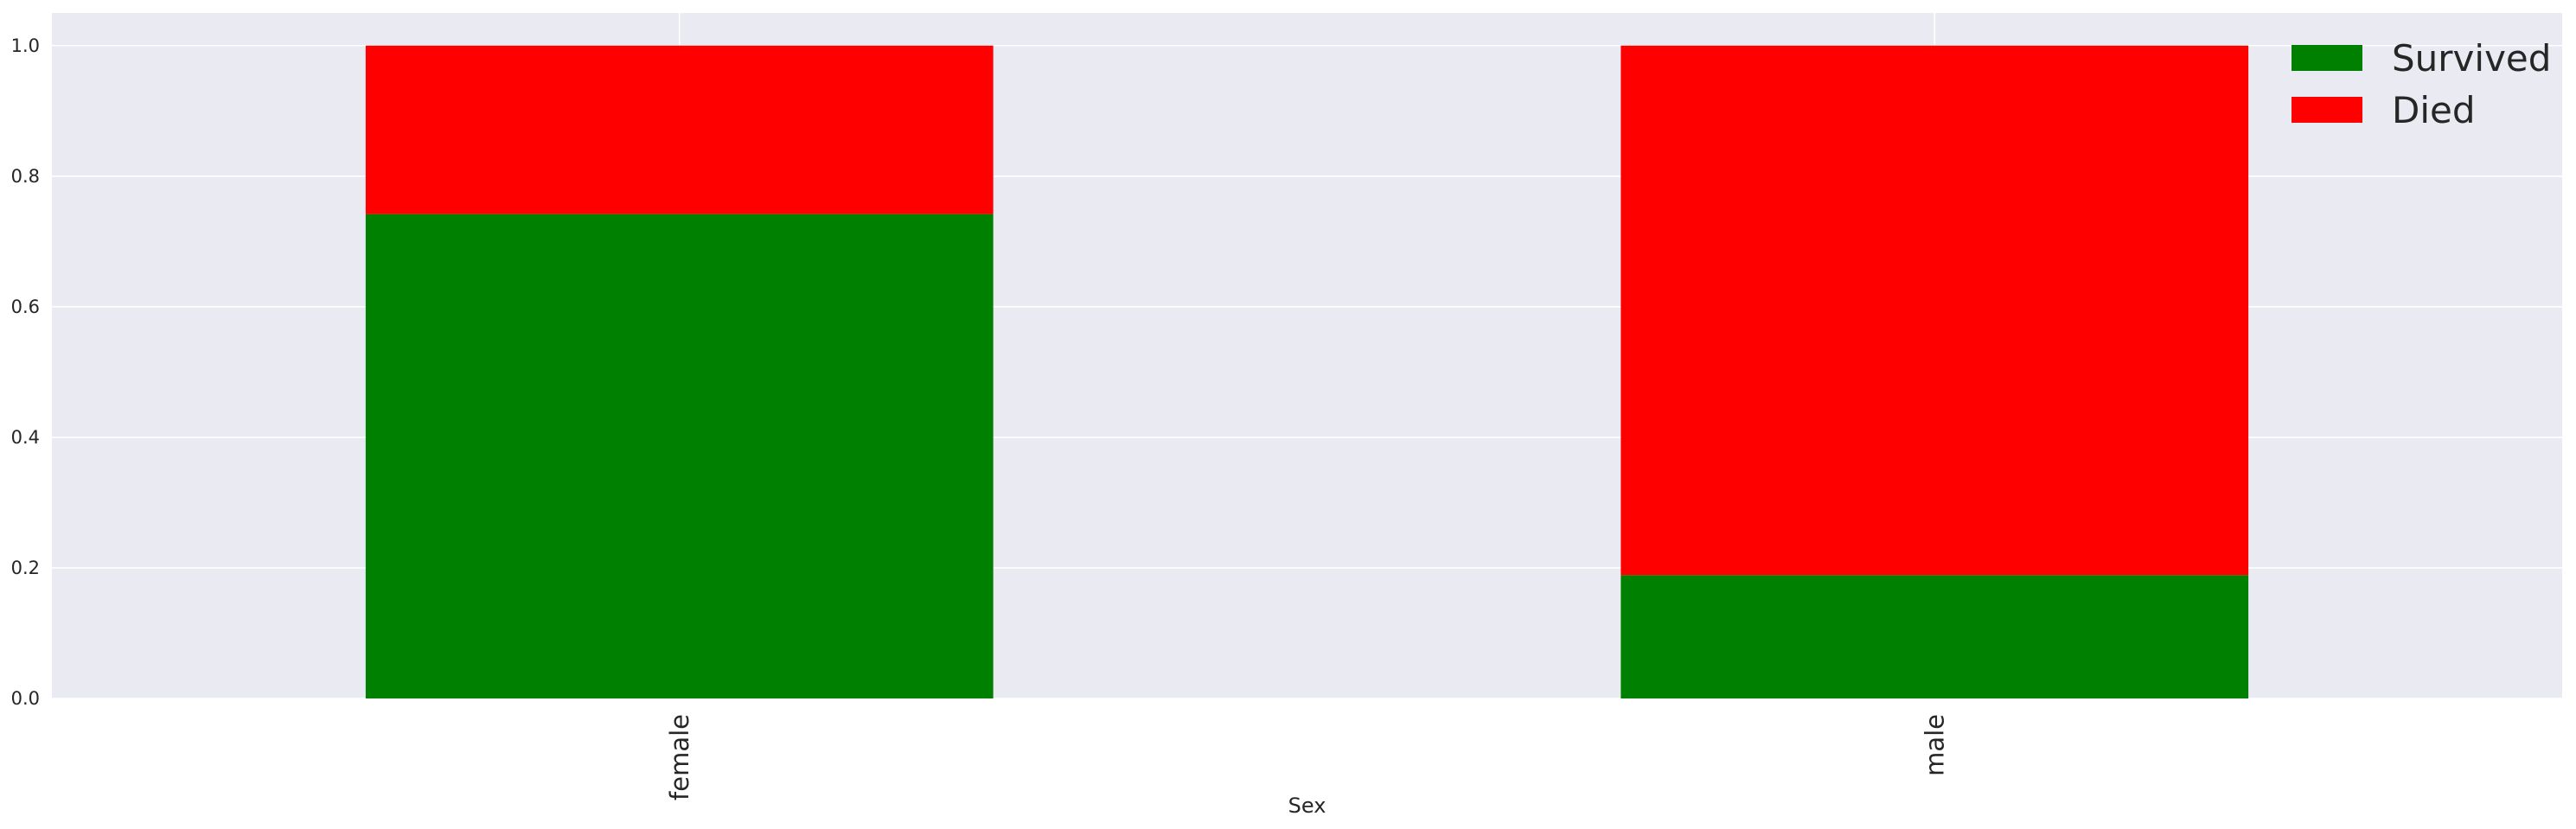 The width and height of the screenshot is (2576, 829). What do you see at coordinates (26, 307) in the screenshot?
I see `y-tick-label: 0.6` at bounding box center [26, 307].